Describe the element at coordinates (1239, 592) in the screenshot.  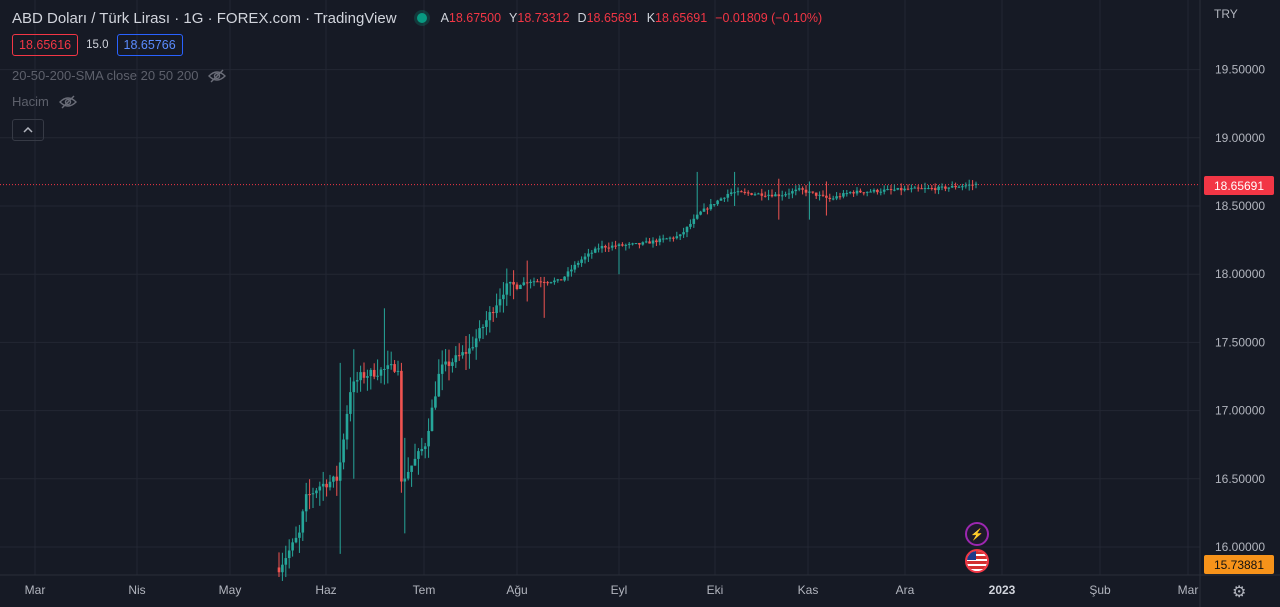
I see `gear-icon: ⚙` at that location.